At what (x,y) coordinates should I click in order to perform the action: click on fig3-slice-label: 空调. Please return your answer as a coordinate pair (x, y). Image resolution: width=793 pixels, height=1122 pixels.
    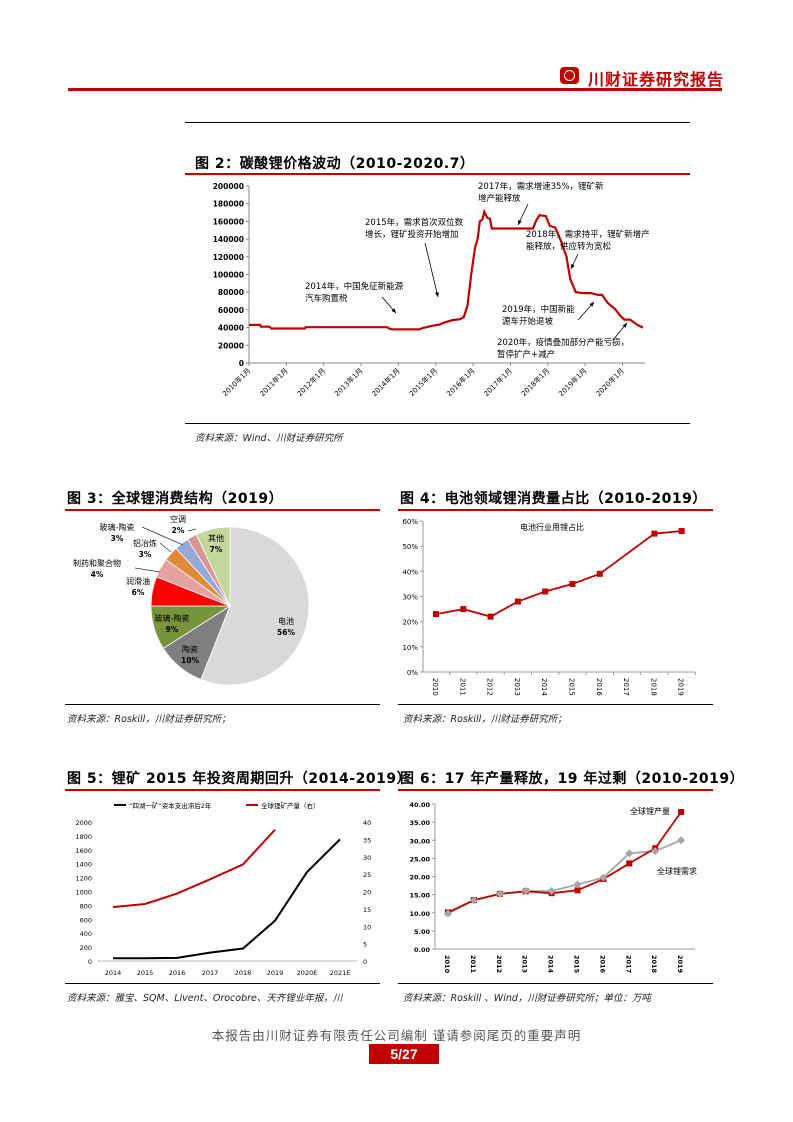
    Looking at the image, I should click on (178, 519).